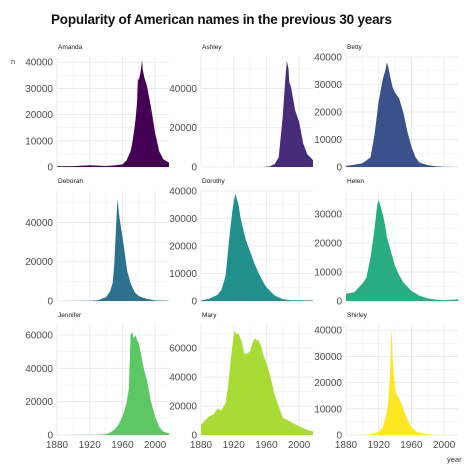  What do you see at coordinates (339, 436) in the screenshot?
I see `y-tick-label-shirley: 0` at bounding box center [339, 436].